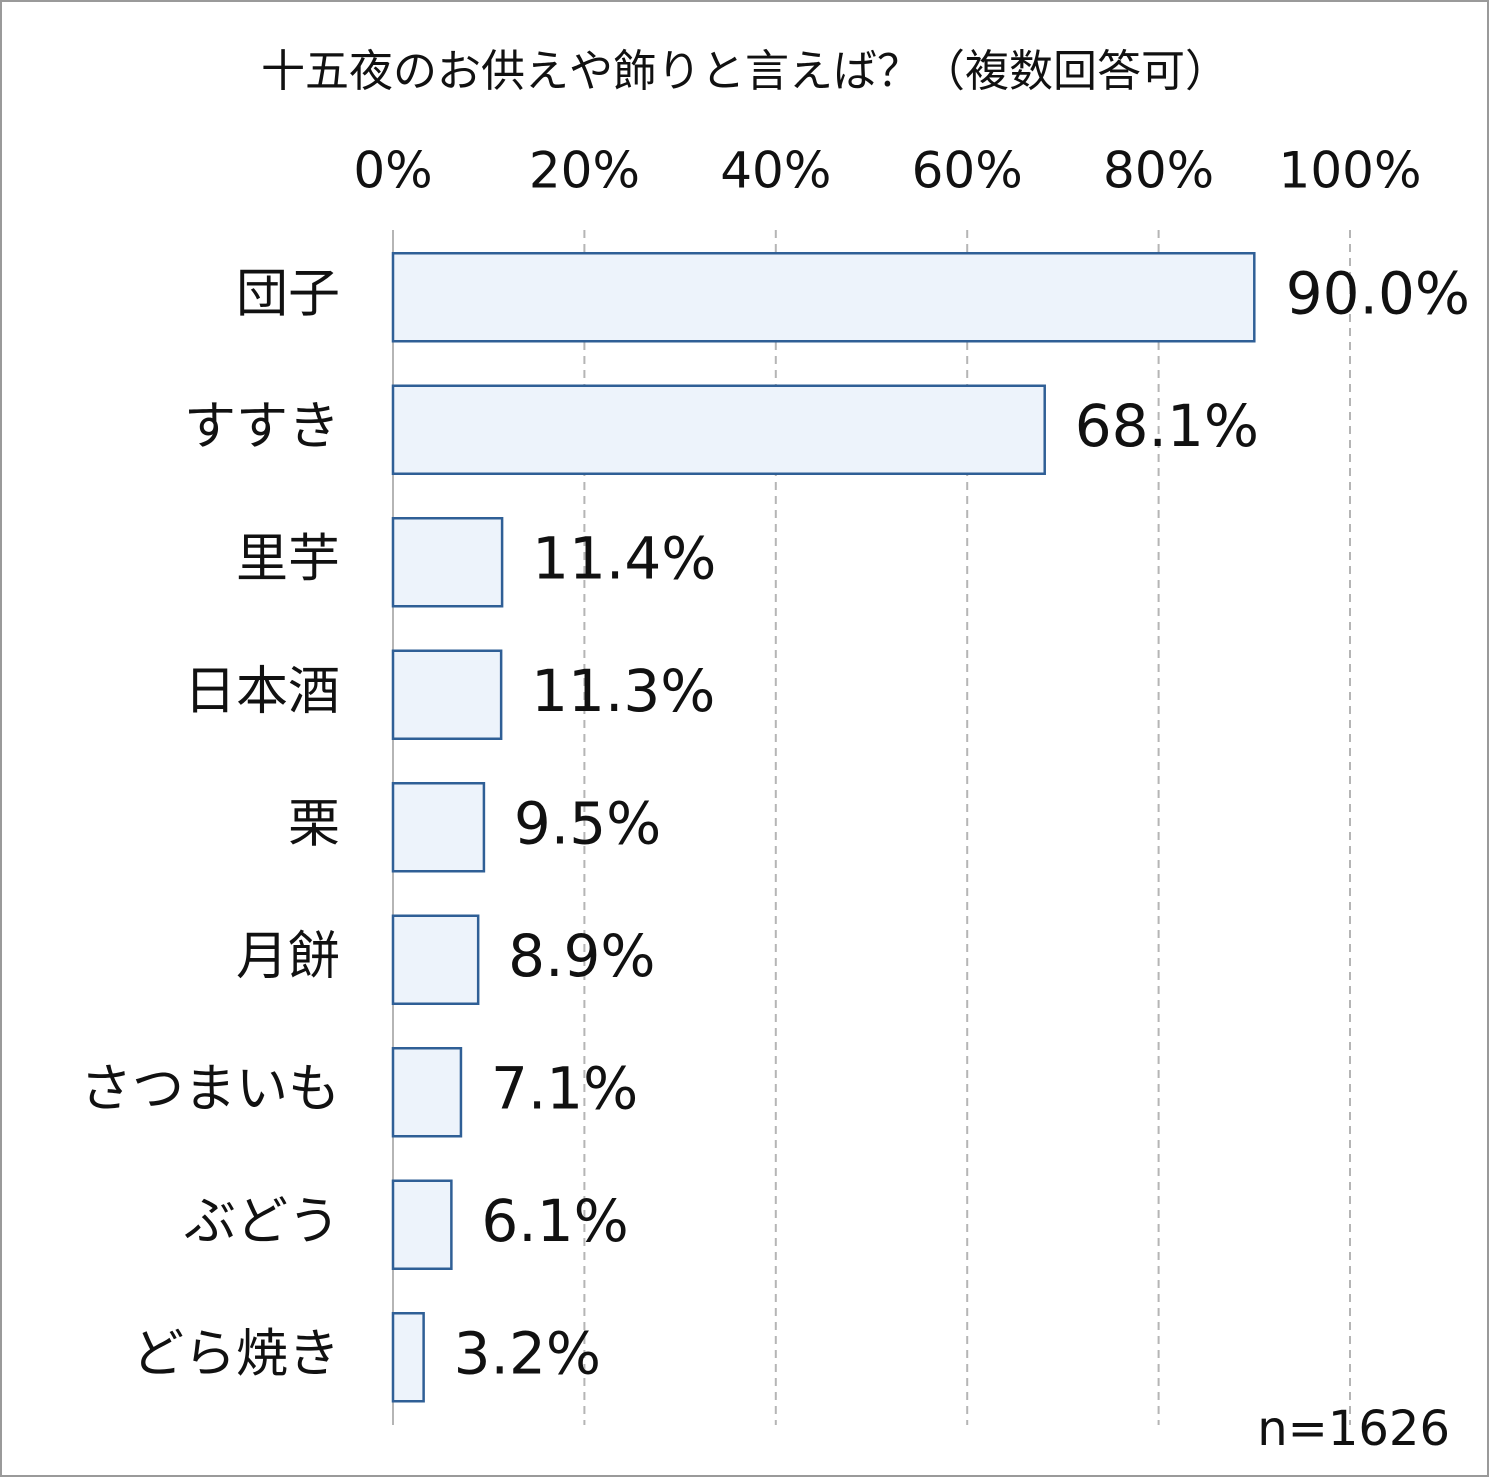  I want to click on x-tick-label: 100%, so click(1350, 171).